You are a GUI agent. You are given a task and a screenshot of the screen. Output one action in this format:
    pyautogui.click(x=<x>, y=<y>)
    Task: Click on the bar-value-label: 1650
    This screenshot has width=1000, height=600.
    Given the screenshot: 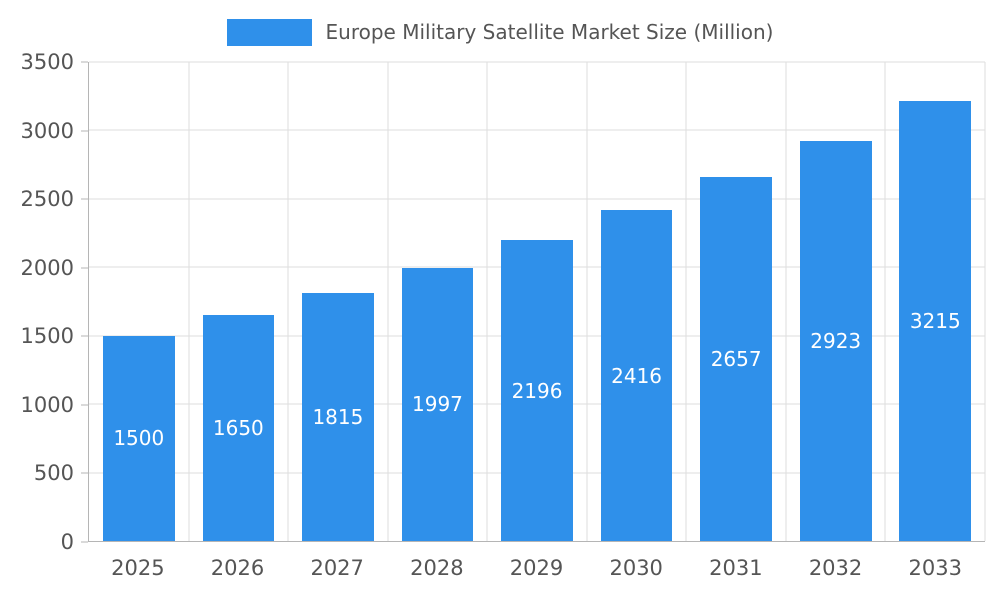 What is the action you would take?
    pyautogui.click(x=238, y=428)
    